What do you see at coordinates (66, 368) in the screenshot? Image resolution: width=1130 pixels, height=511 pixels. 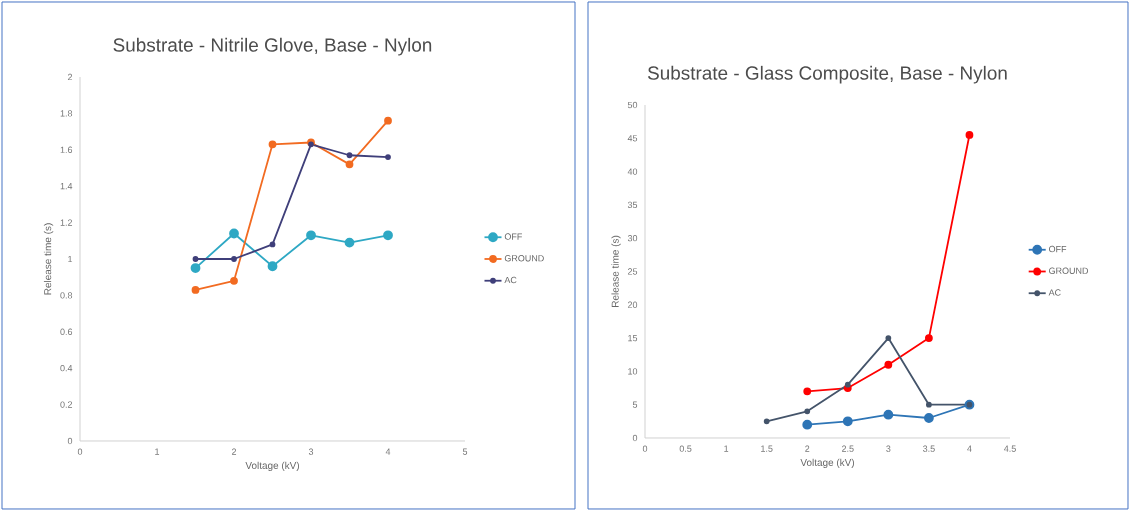 I see `y-tick-label: 0.4` at bounding box center [66, 368].